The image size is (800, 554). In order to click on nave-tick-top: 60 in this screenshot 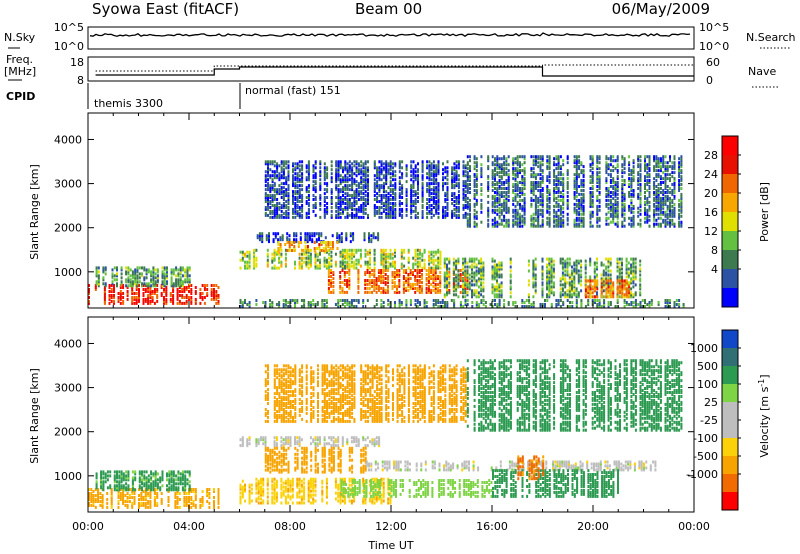, I will do `click(713, 62)`.